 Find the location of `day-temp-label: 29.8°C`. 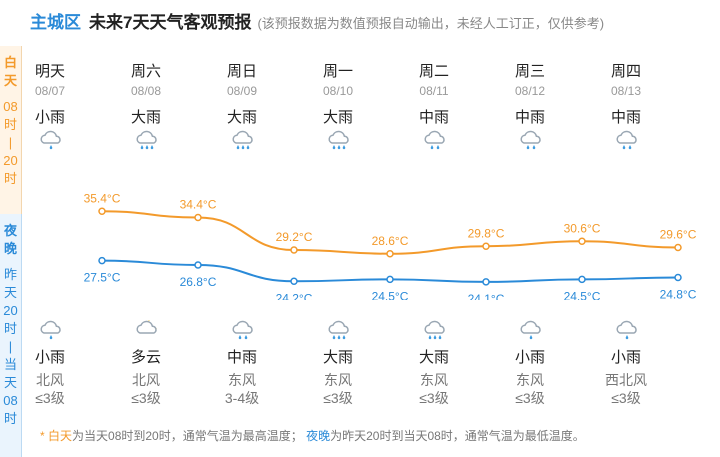

day-temp-label: 29.8°C is located at coordinates (486, 233).